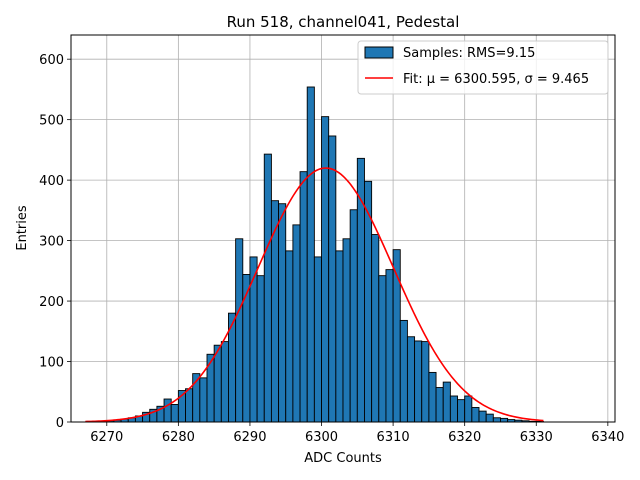  What do you see at coordinates (60, 423) in the screenshot?
I see `y-tick-label: 0` at bounding box center [60, 423].